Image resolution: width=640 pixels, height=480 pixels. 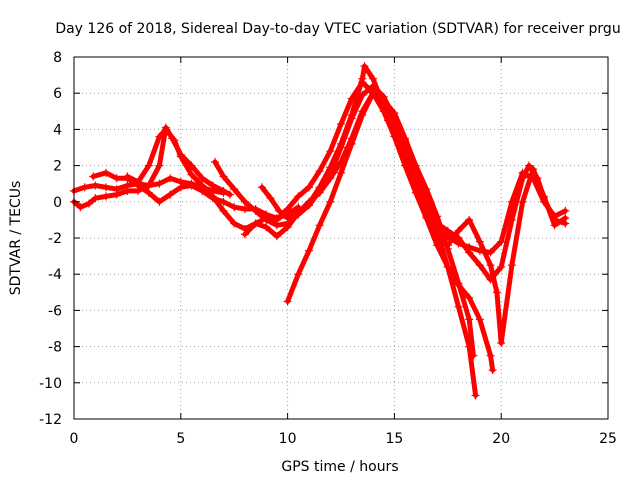 I want to click on x-tick-label: 25, so click(x=608, y=439).